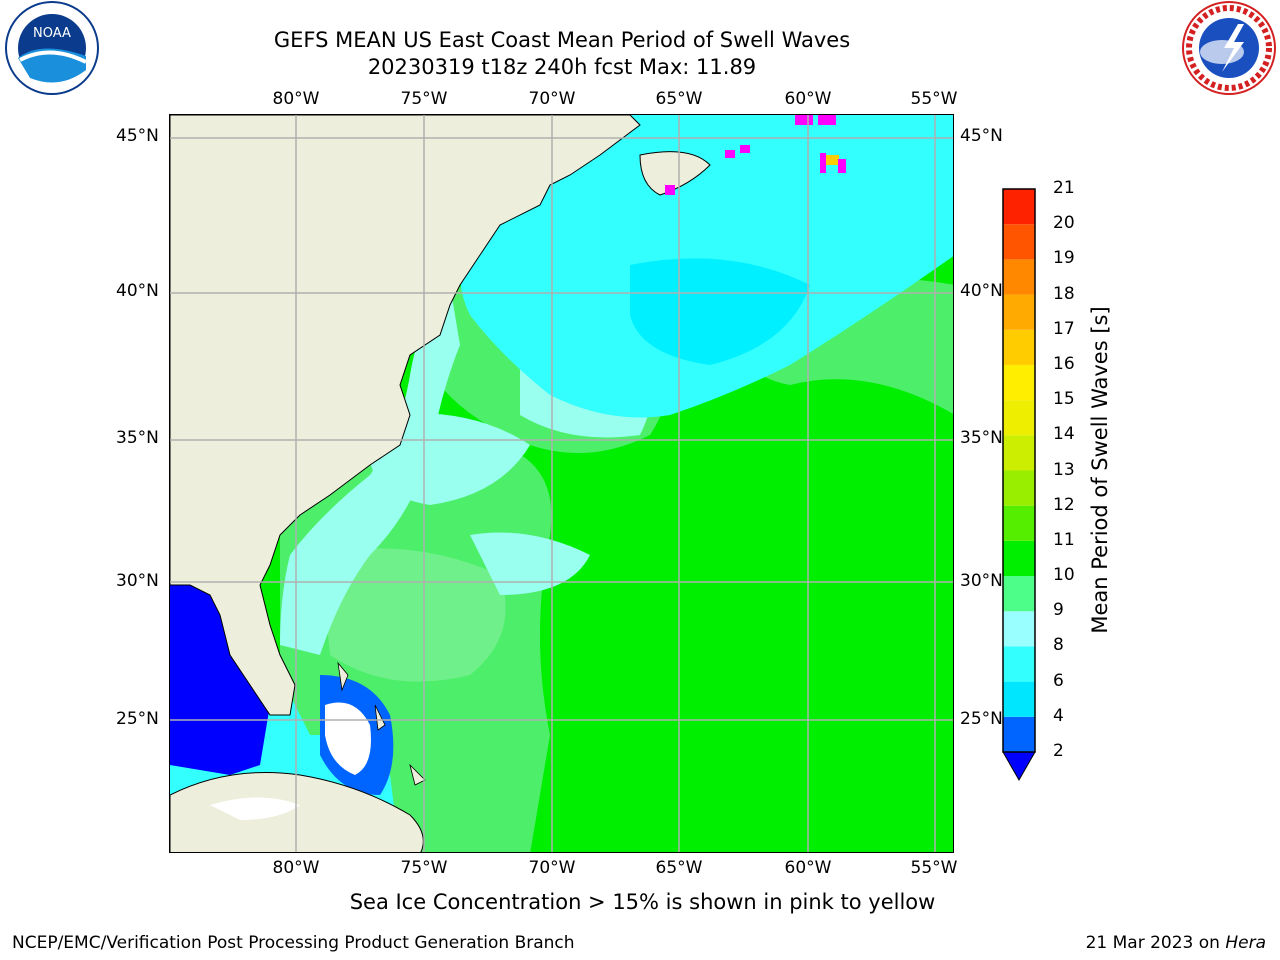 This screenshot has width=1280, height=960. Describe the element at coordinates (1064, 539) in the screenshot. I see `colorbar-tick-label: 11` at that location.